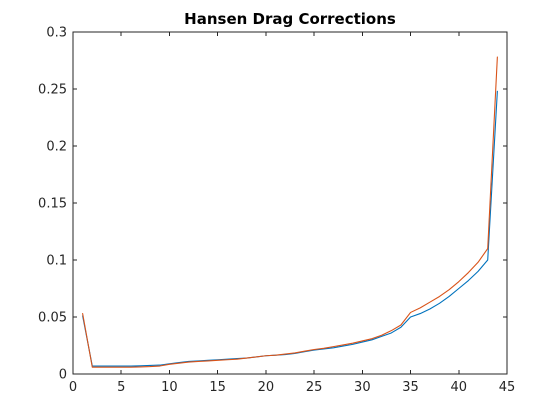 The width and height of the screenshot is (560, 420). Describe the element at coordinates (362, 387) in the screenshot. I see `x-tick-label: 30` at that location.